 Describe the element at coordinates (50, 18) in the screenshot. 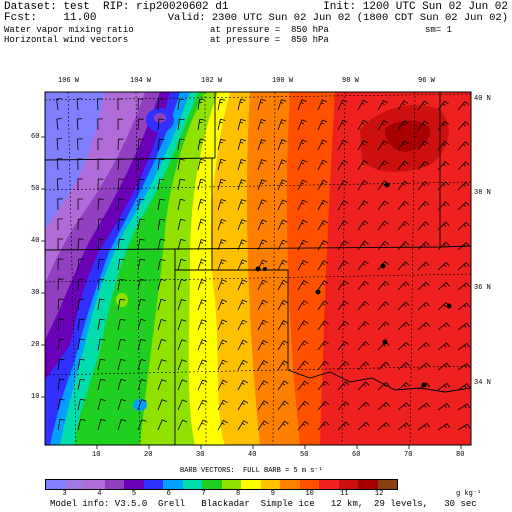

I see `forecast-hour: Fcst: 11.00` at that location.